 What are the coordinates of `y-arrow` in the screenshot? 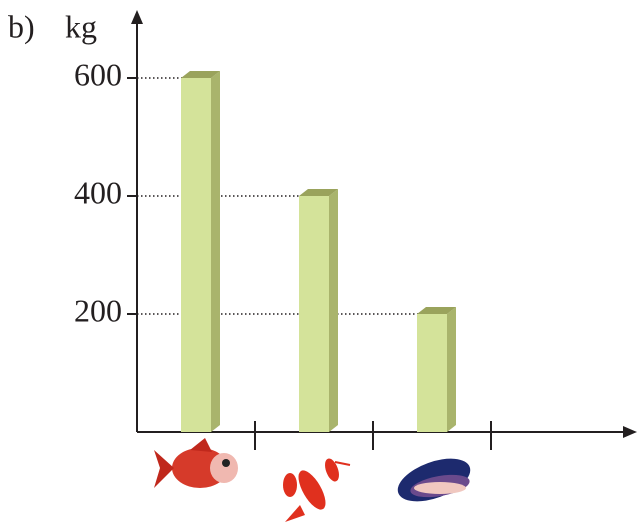 It's located at (137, 17).